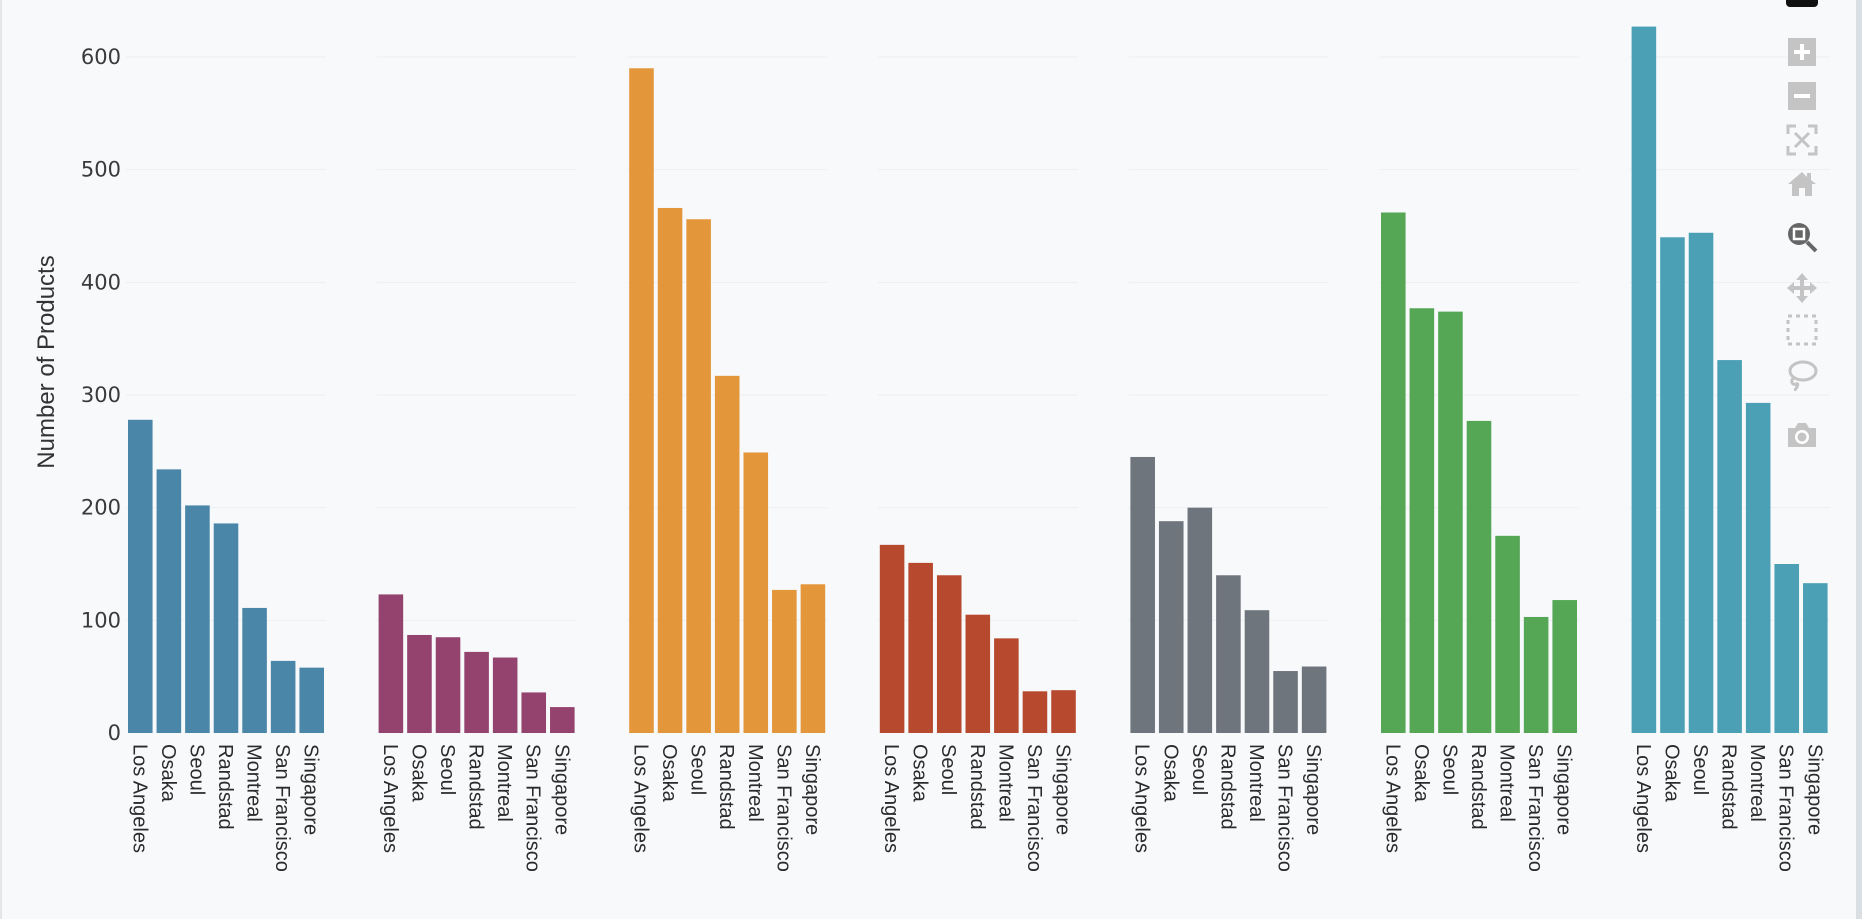 Image resolution: width=1862 pixels, height=919 pixels. I want to click on y-axis-ticks: 0 100 200 300 400 500 600, so click(101, 395).